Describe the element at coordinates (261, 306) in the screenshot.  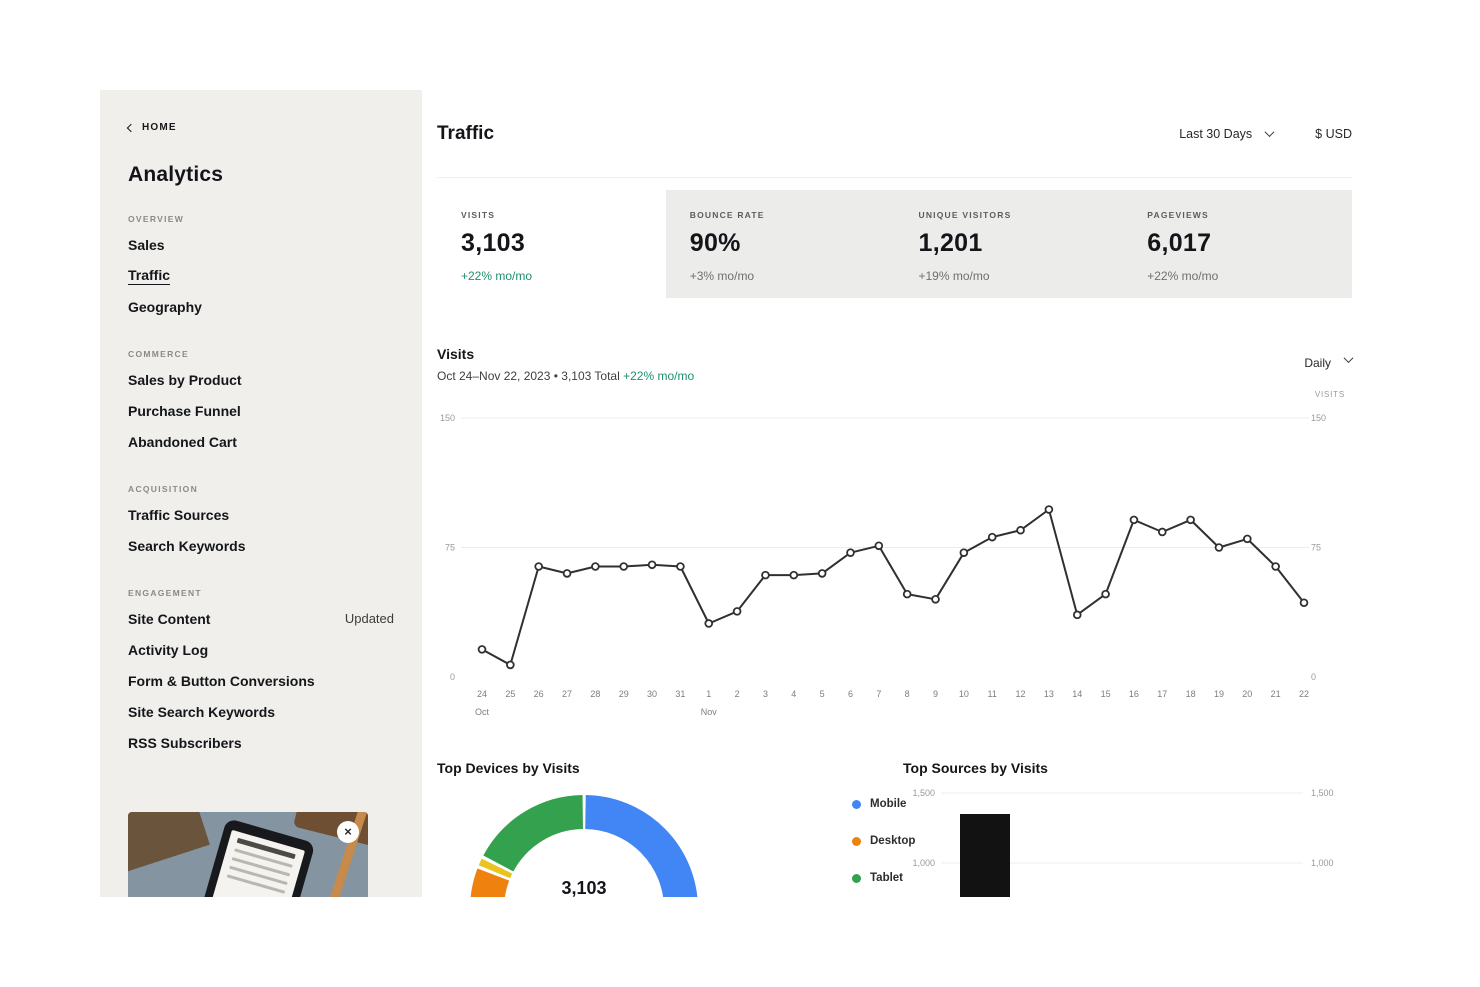
I see `sidebar-item-geography: Geography` at that location.